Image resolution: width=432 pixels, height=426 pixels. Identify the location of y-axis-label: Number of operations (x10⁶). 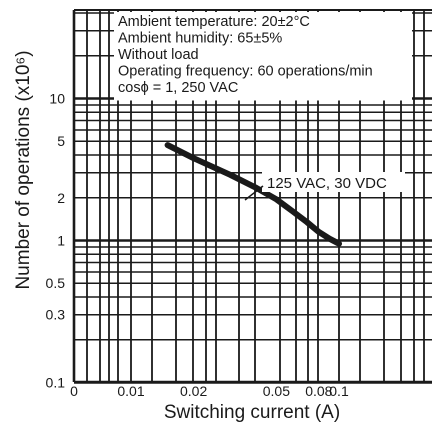
(23, 169).